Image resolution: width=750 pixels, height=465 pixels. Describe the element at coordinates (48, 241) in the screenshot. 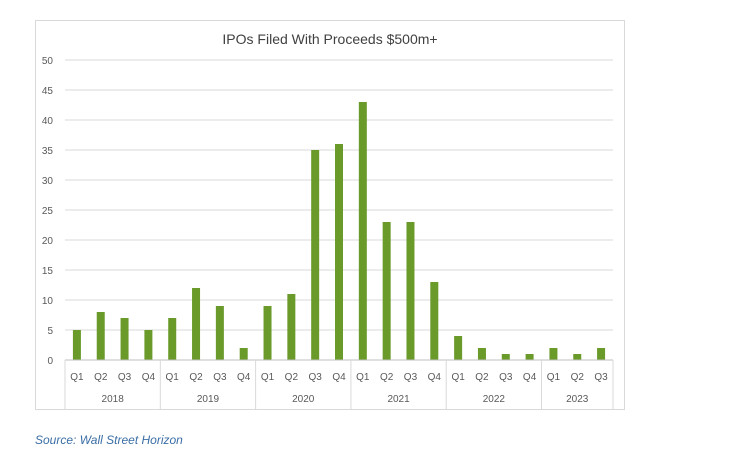

I see `y-tick-label: 20` at that location.